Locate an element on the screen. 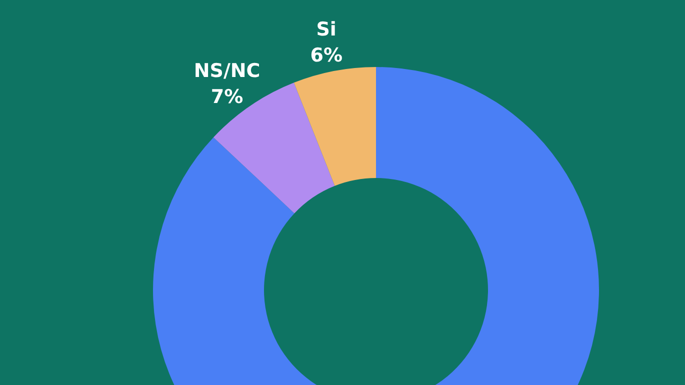  data-label: 6% is located at coordinates (326, 55).